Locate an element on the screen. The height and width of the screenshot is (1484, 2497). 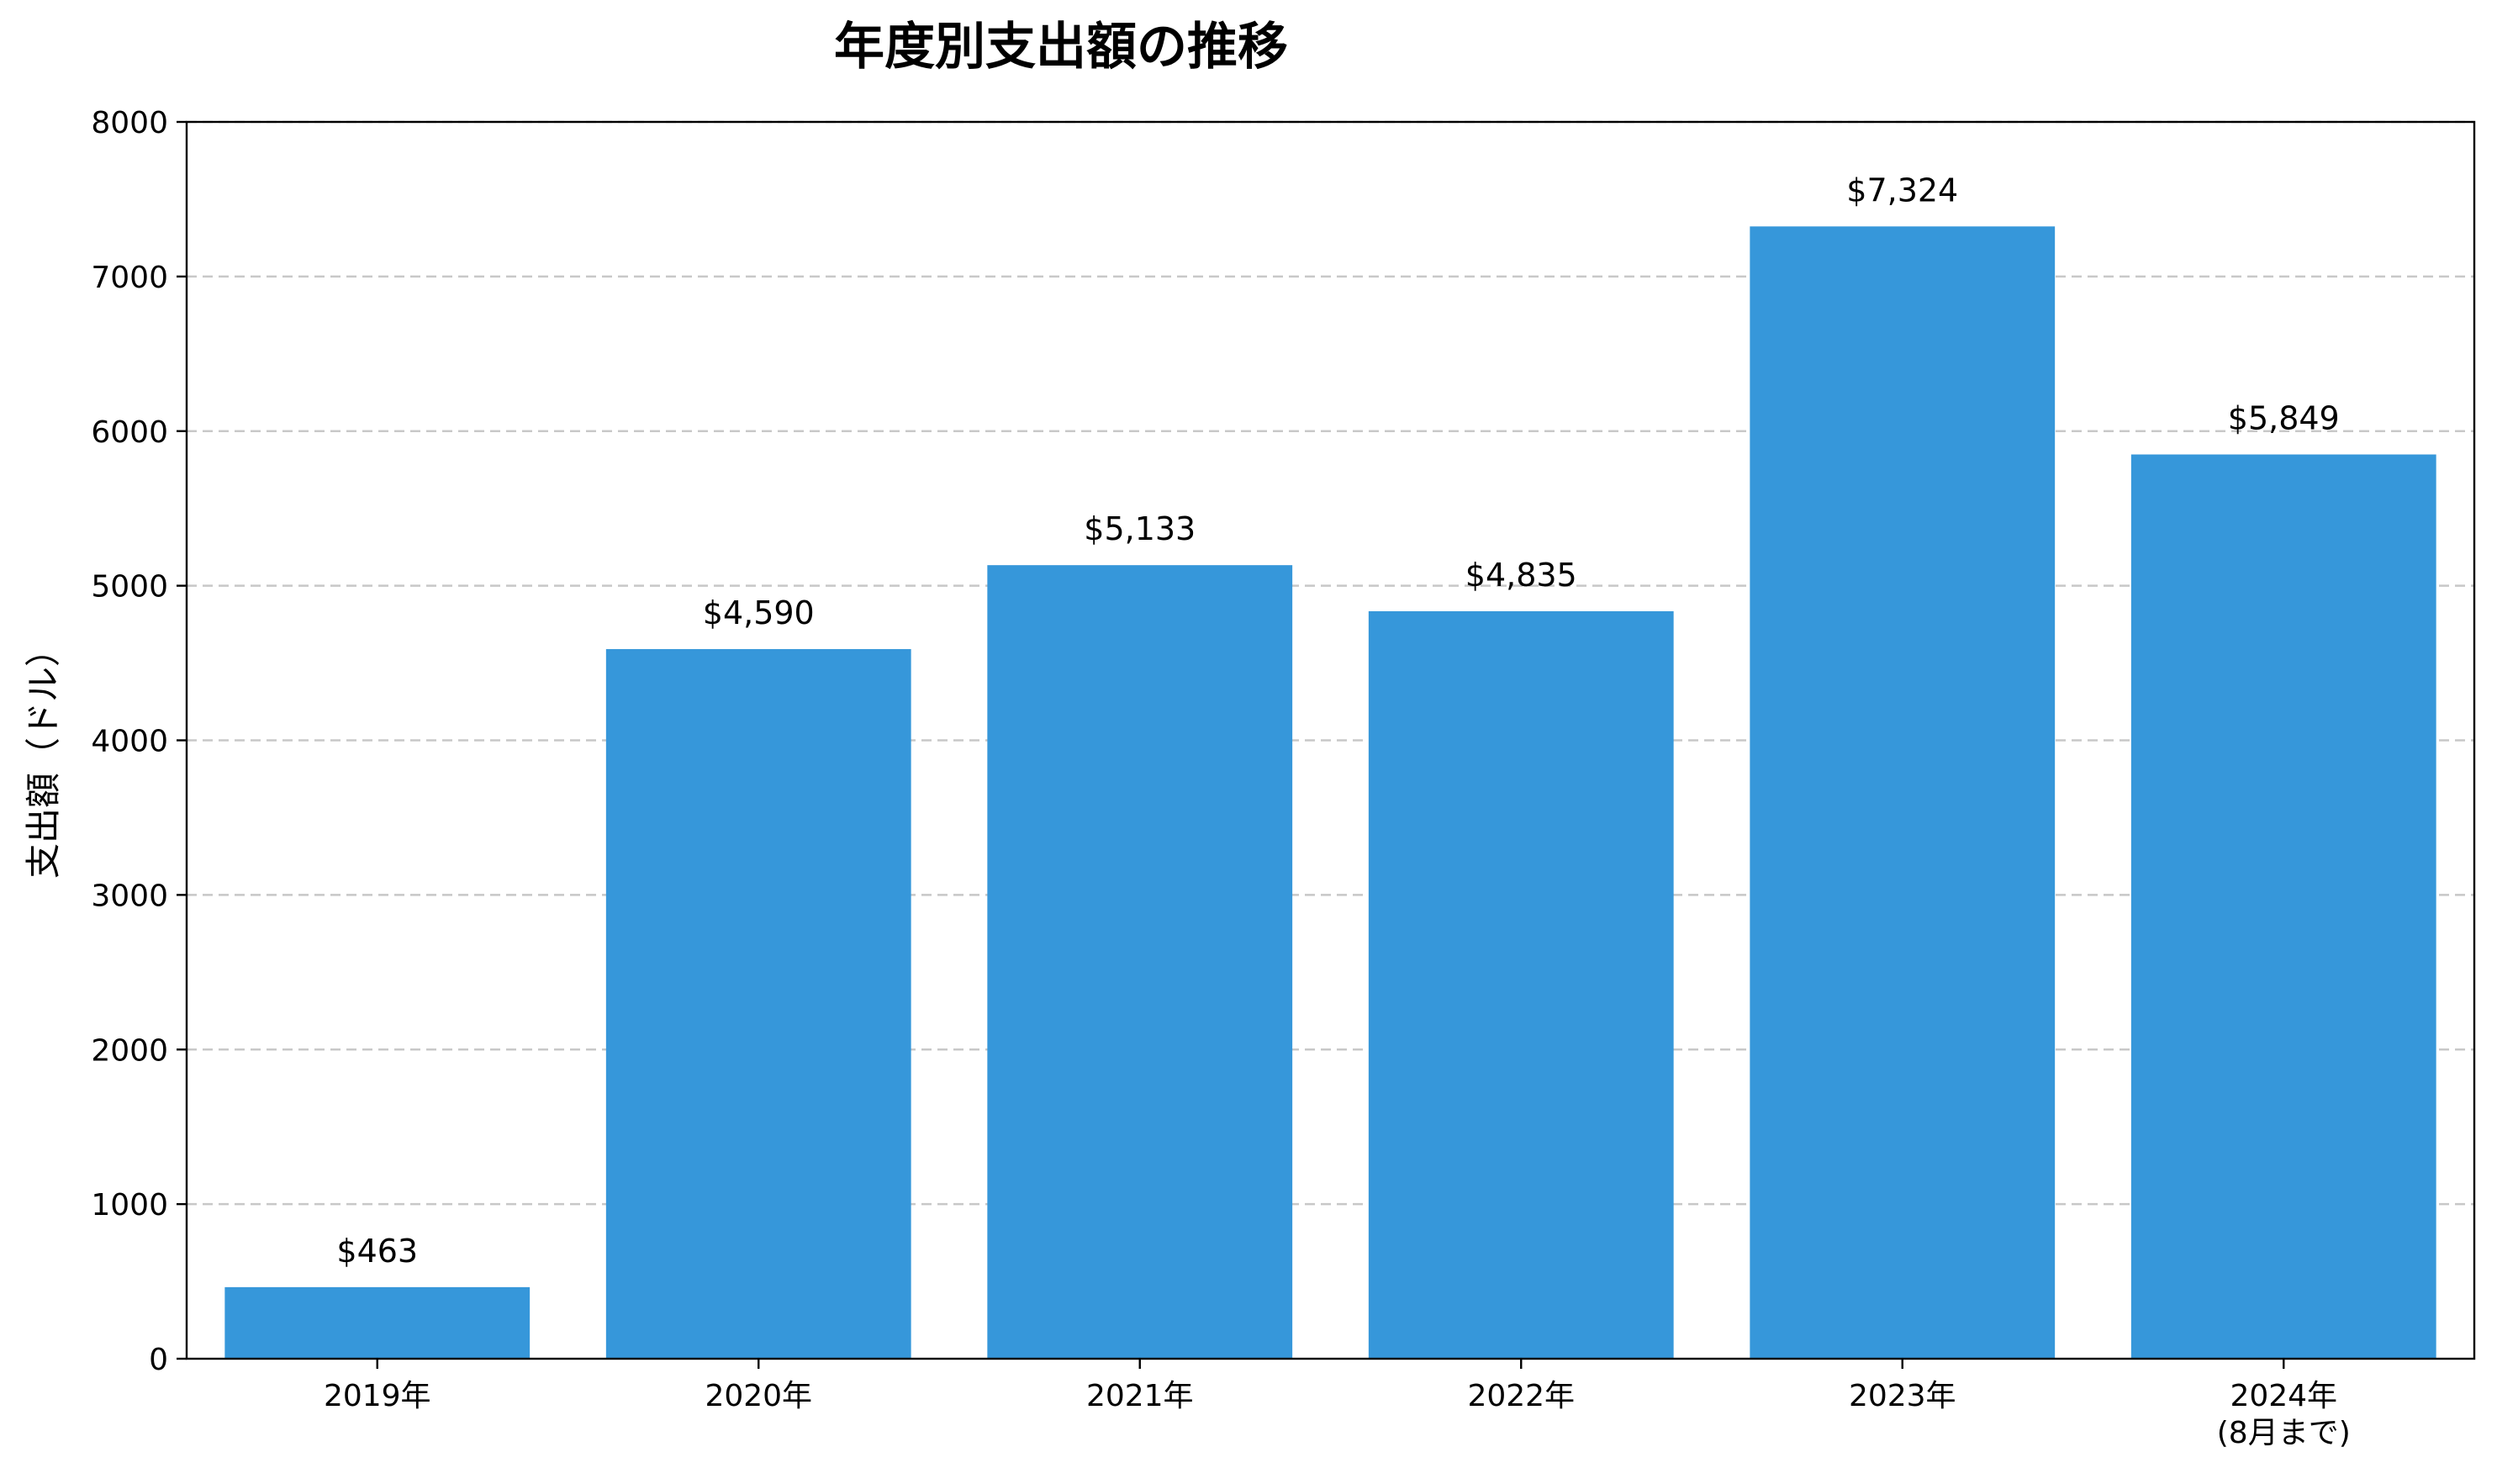
y-axis-label: 支出額（ドル） is located at coordinates (43, 755).